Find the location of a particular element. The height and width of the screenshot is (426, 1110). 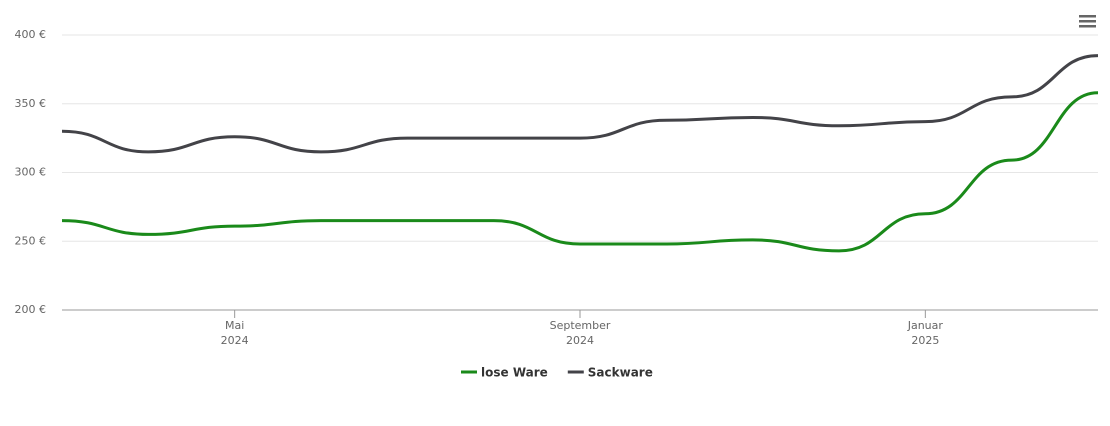

legend-label: Sackware is located at coordinates (620, 373).